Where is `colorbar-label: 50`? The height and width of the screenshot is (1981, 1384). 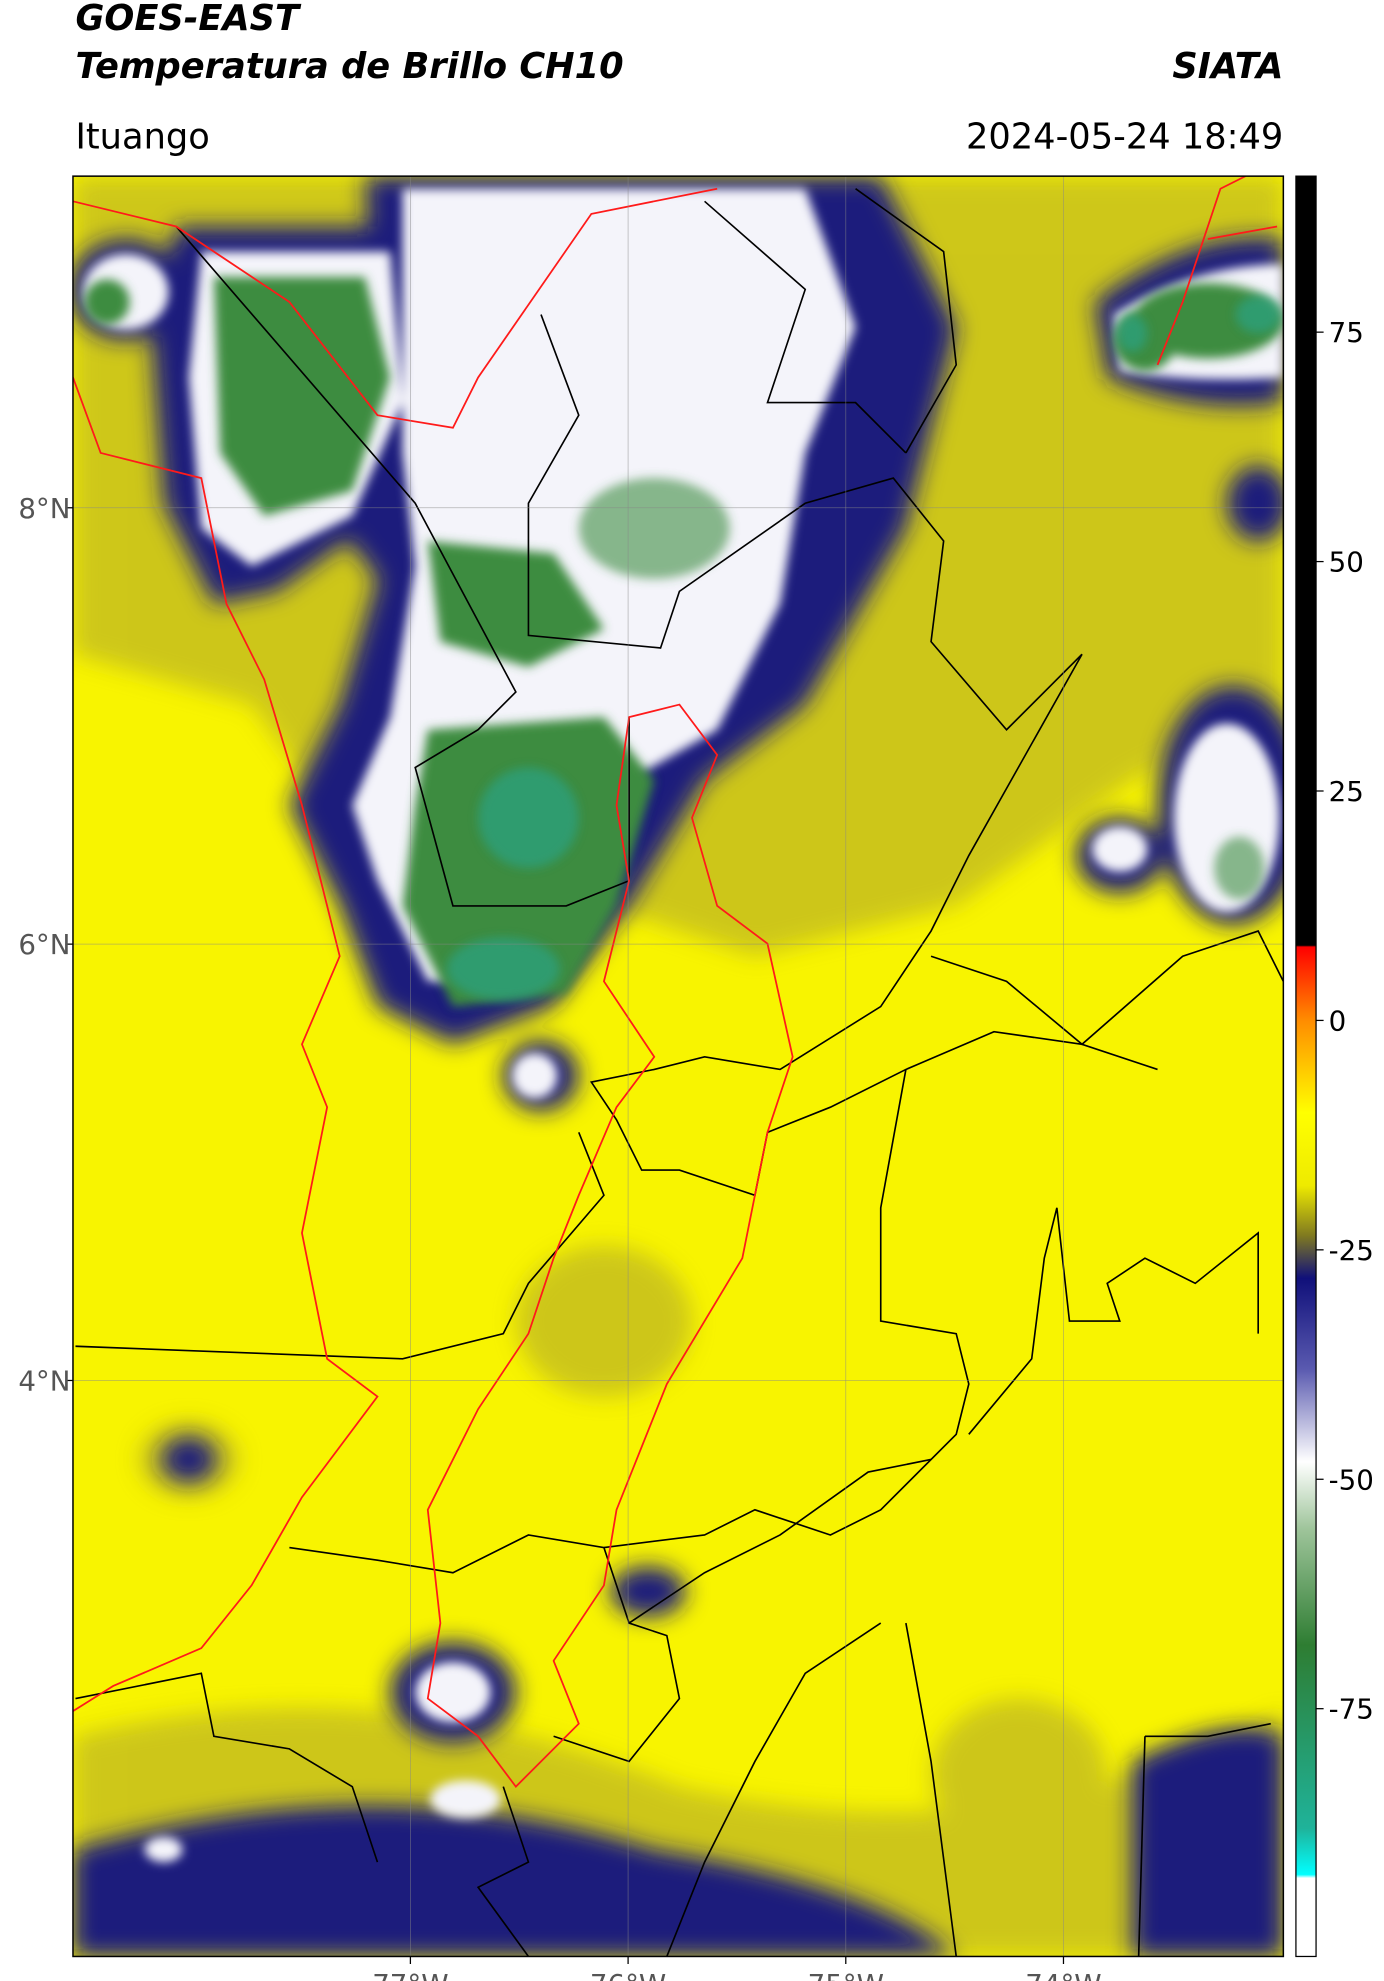 colorbar-label: 50 is located at coordinates (1346, 562).